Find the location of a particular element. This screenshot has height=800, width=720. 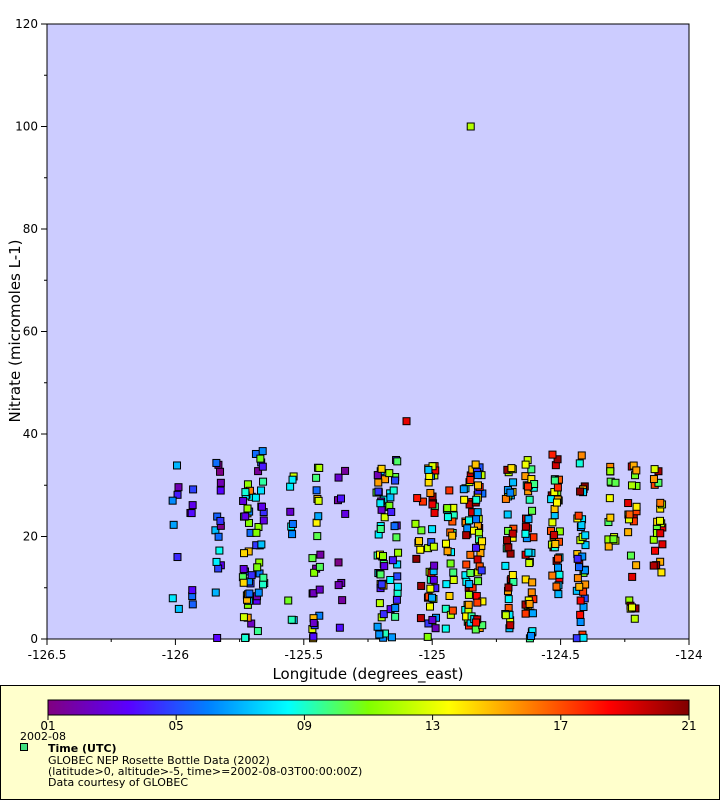

x-tick-label: -124 is located at coordinates (688, 655).